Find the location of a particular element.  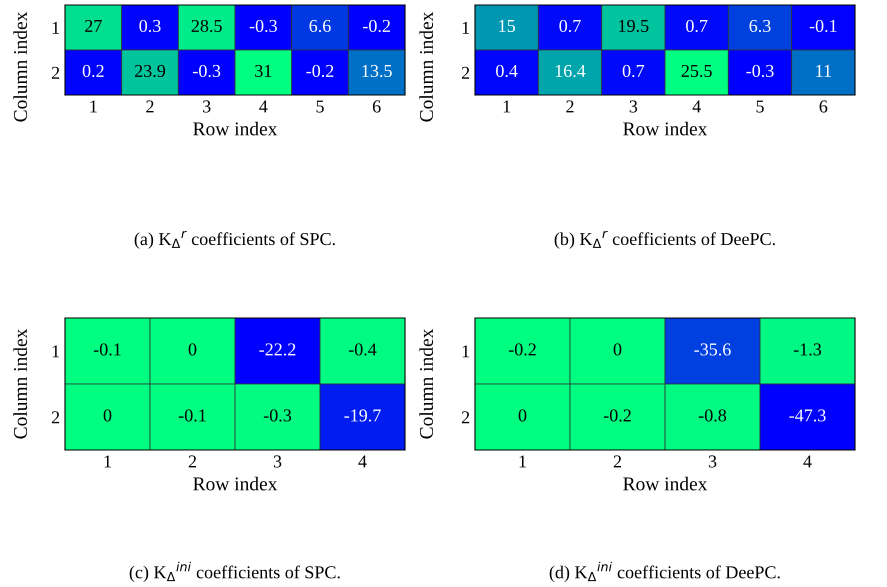

text: (c) K$_{Δ}$$^{ini}$ coefficients of SPC. is located at coordinates (235, 572).